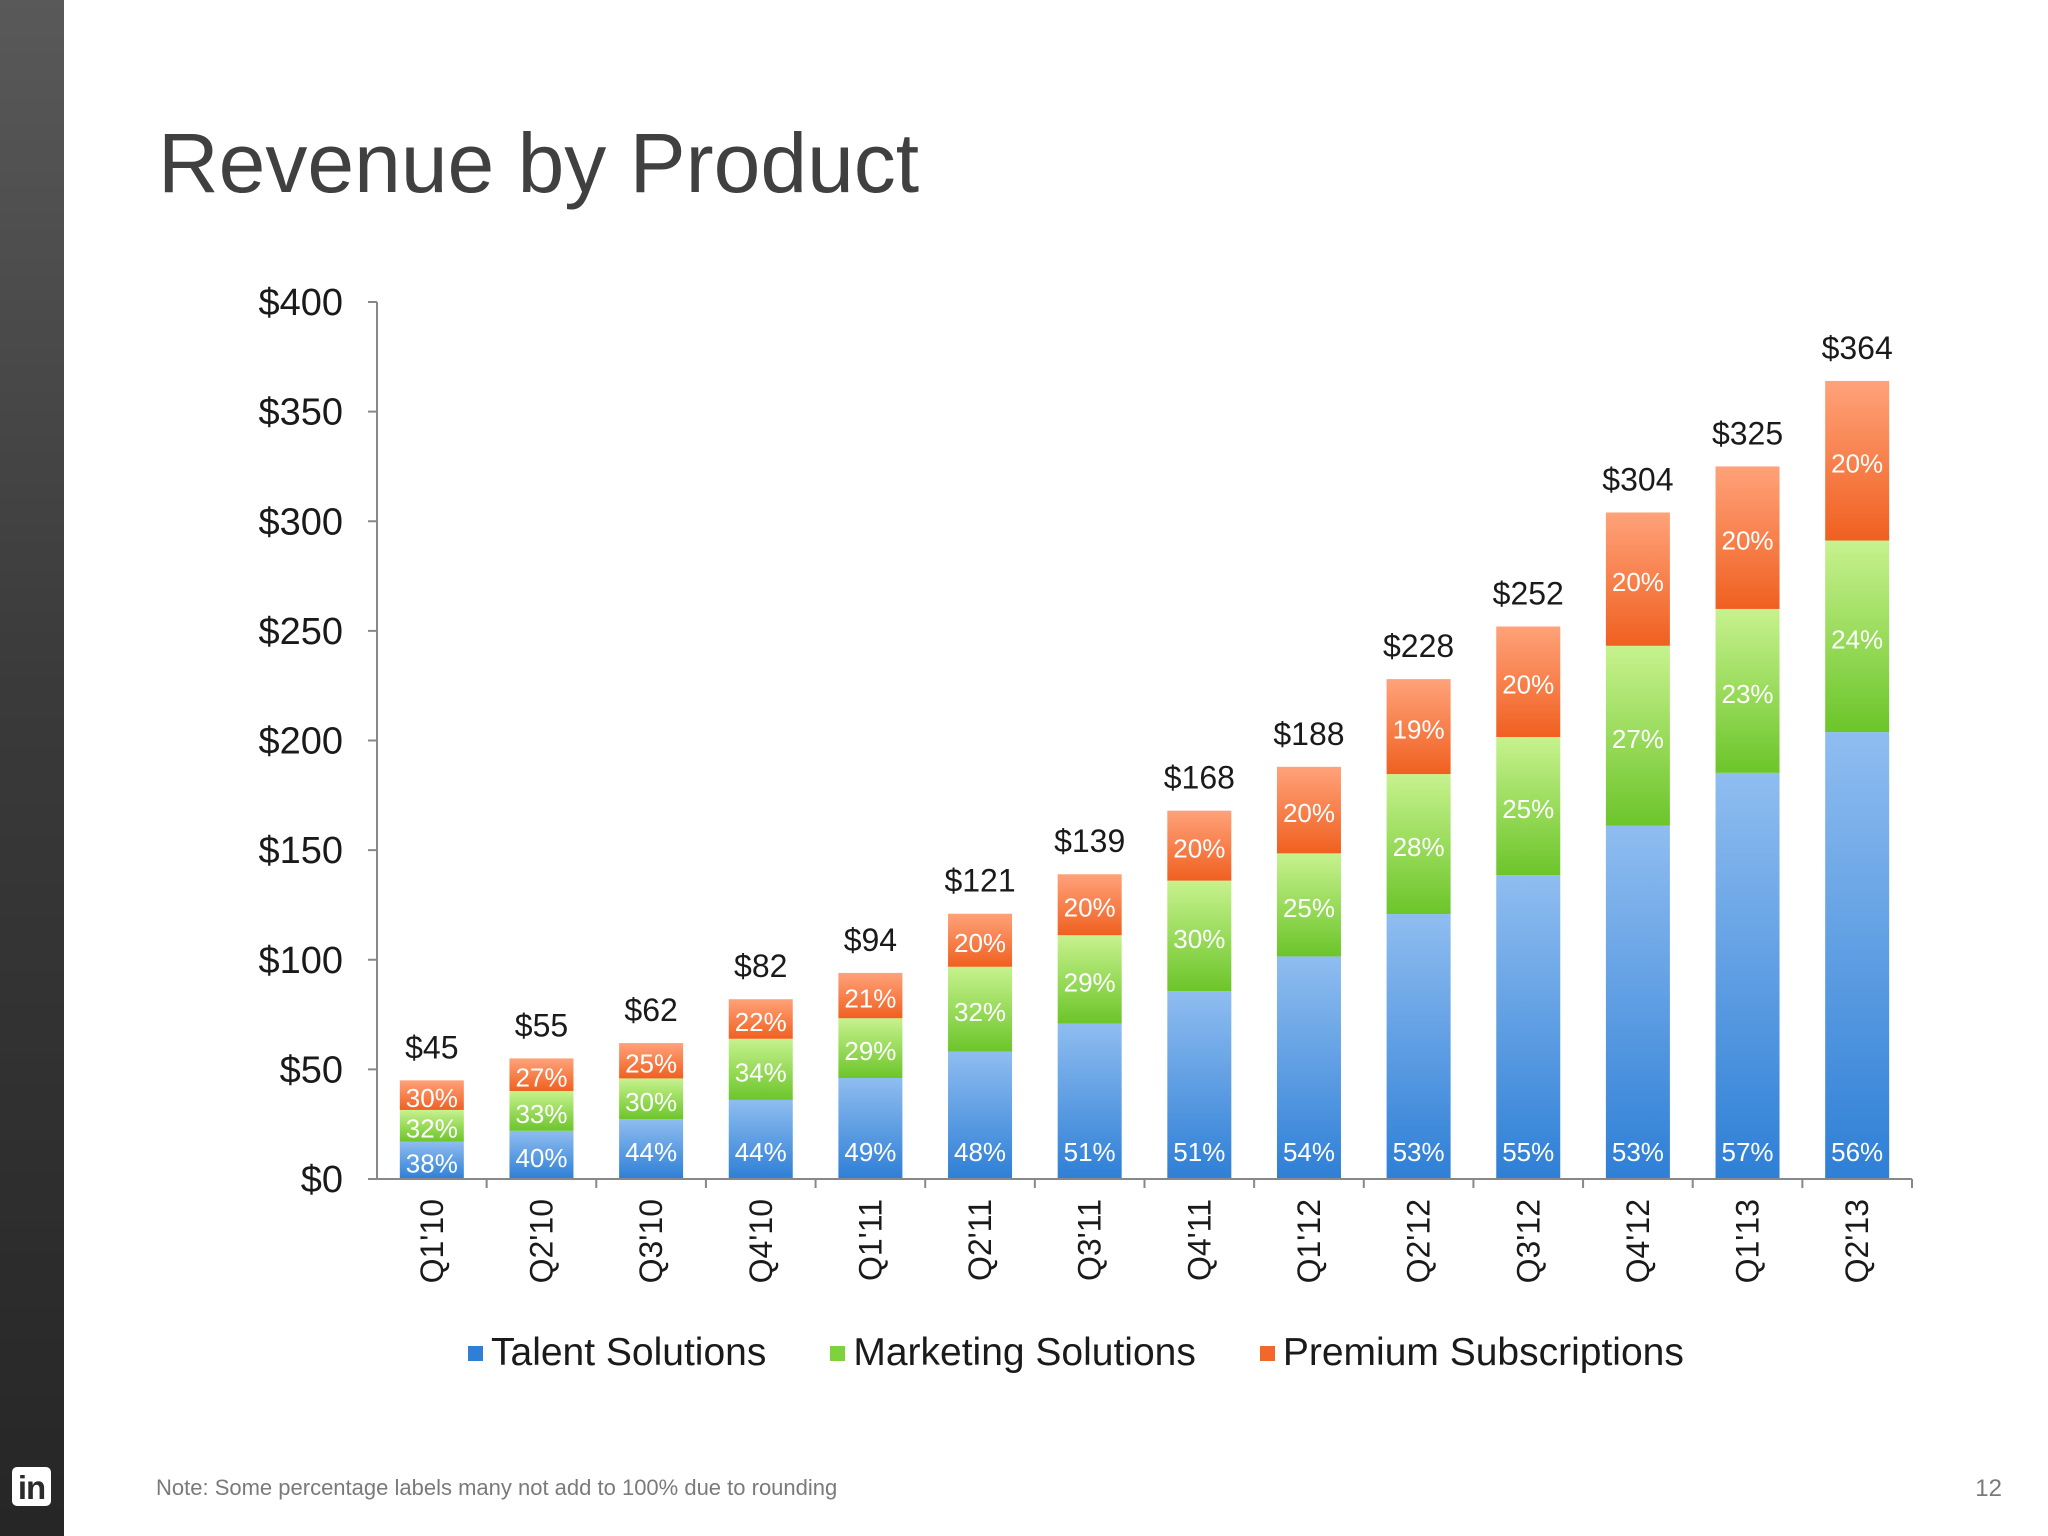 The image size is (2048, 1536). What do you see at coordinates (1419, 730) in the screenshot?
I see `percent-label-premium-subscriptions-q2-12: 19%` at bounding box center [1419, 730].